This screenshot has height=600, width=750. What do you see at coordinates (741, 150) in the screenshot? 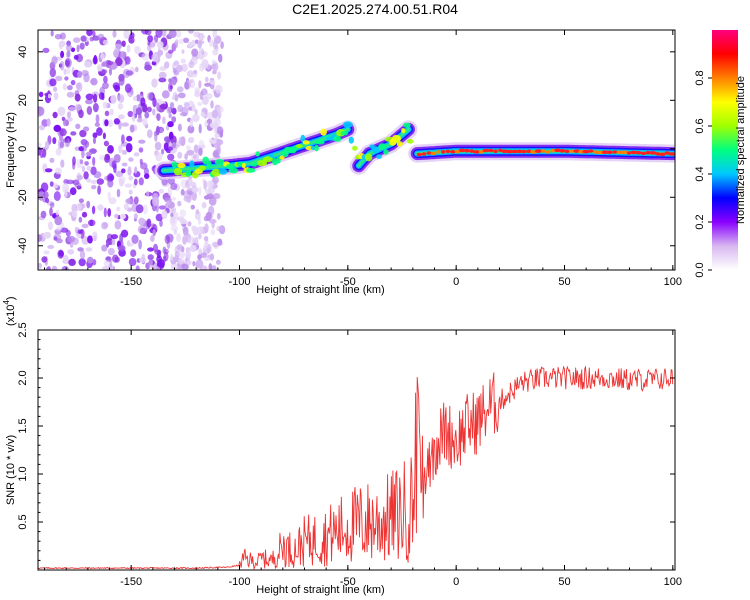
I see `colorbar-label: Normalized spectral amplitude` at bounding box center [741, 150].